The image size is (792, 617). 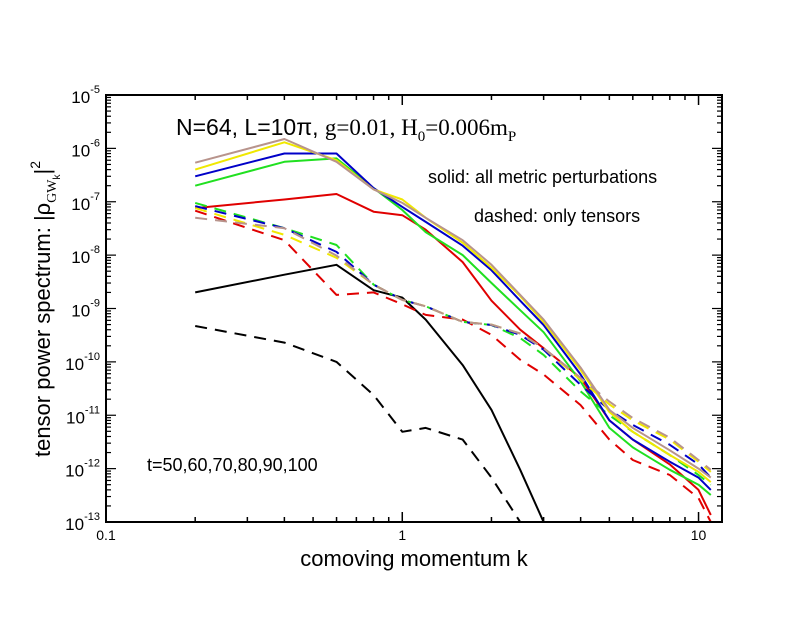 What do you see at coordinates (346, 129) in the screenshot?
I see `params-annotation: N=64, L=10π, g=0.01, H0=0.006mP` at bounding box center [346, 129].